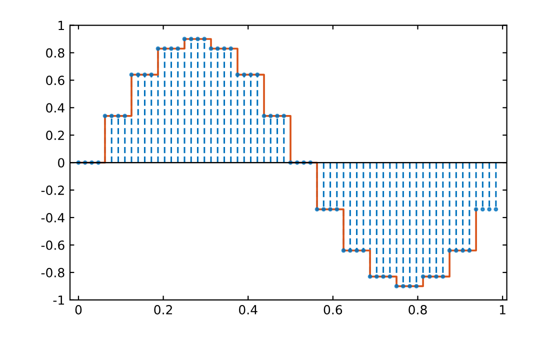 The image size is (560, 337). I want to click on x-tick-label: 0.6, so click(333, 309).